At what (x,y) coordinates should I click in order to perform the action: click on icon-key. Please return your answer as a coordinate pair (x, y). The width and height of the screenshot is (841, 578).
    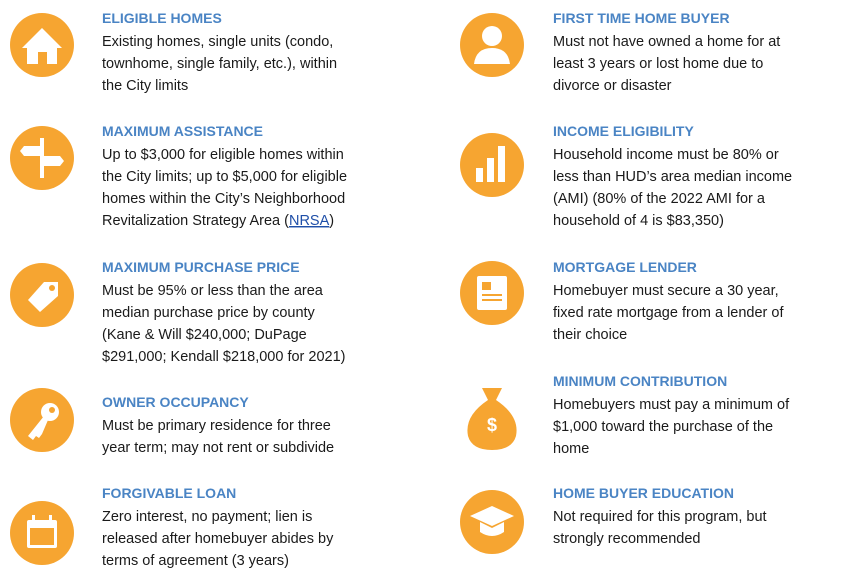
    Looking at the image, I should click on (42, 420).